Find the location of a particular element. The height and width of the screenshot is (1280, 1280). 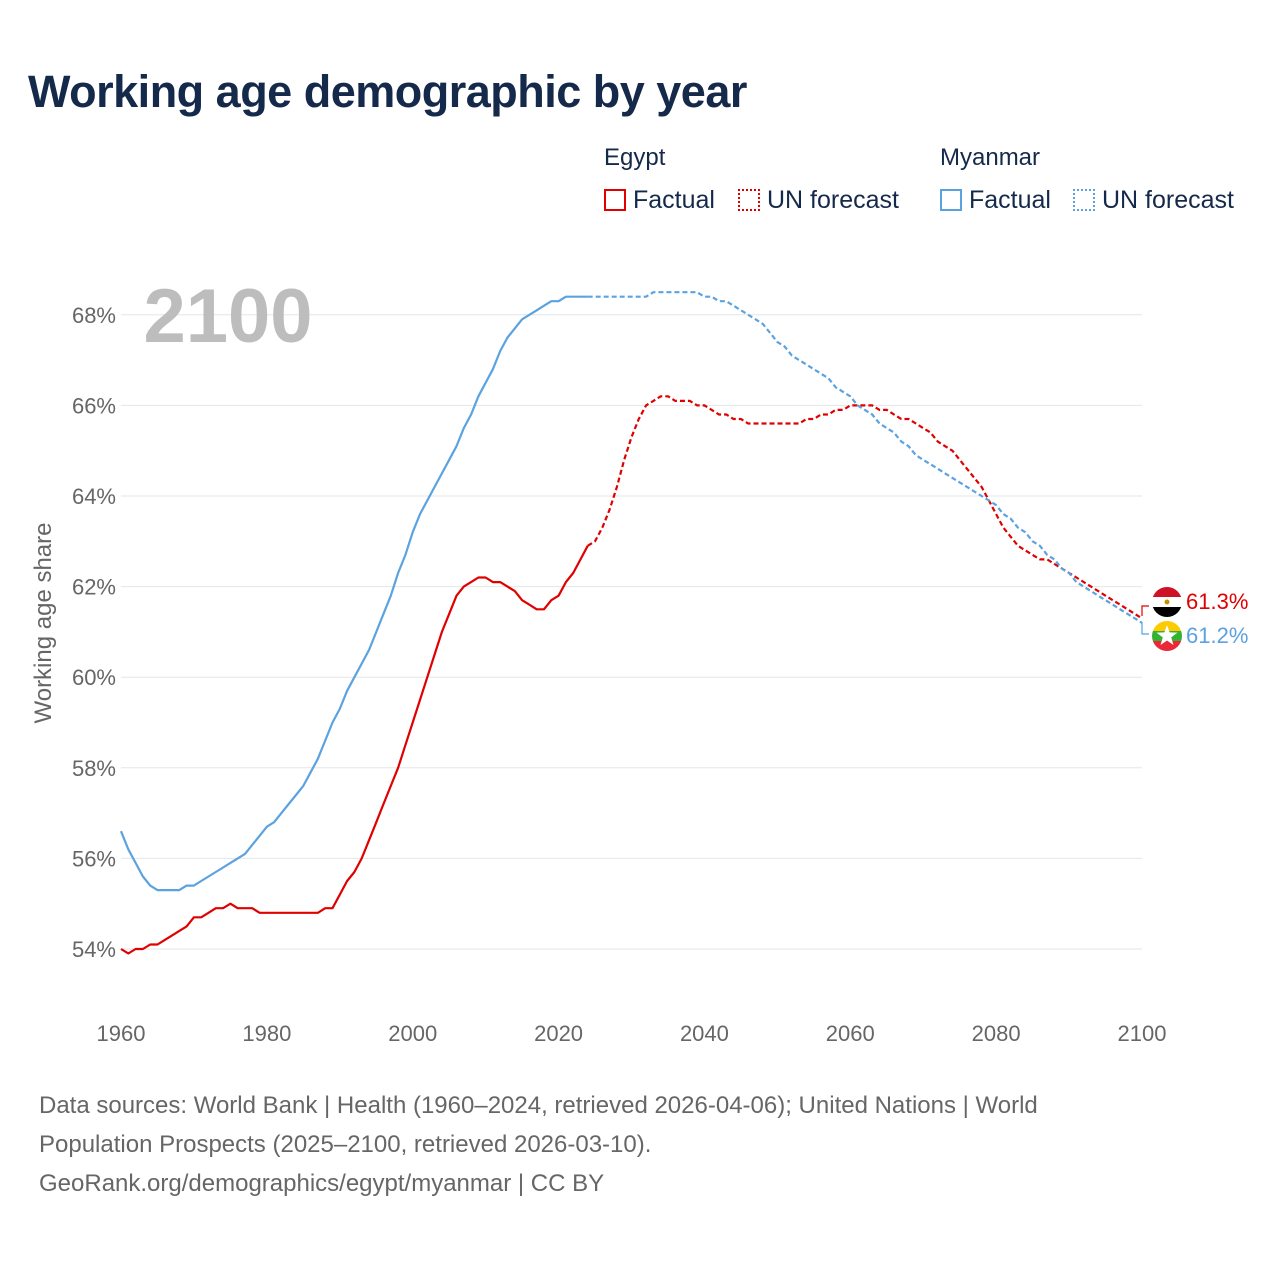

y-tick-label: 54% is located at coordinates (94, 949).